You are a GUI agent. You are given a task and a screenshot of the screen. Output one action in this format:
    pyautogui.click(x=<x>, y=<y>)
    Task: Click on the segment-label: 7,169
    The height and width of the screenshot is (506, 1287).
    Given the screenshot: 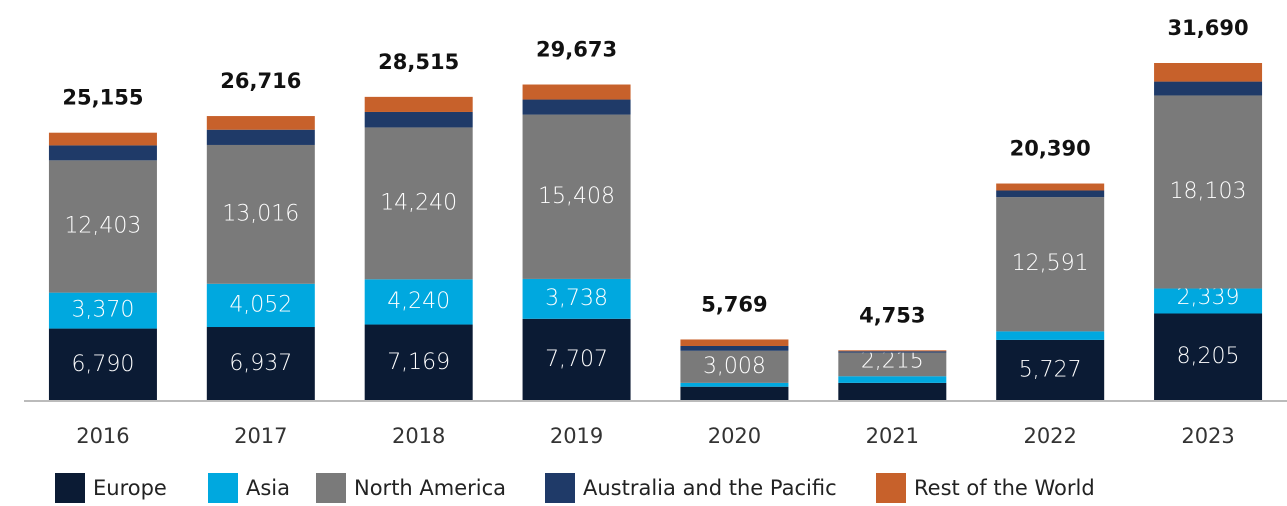 What is the action you would take?
    pyautogui.click(x=418, y=362)
    